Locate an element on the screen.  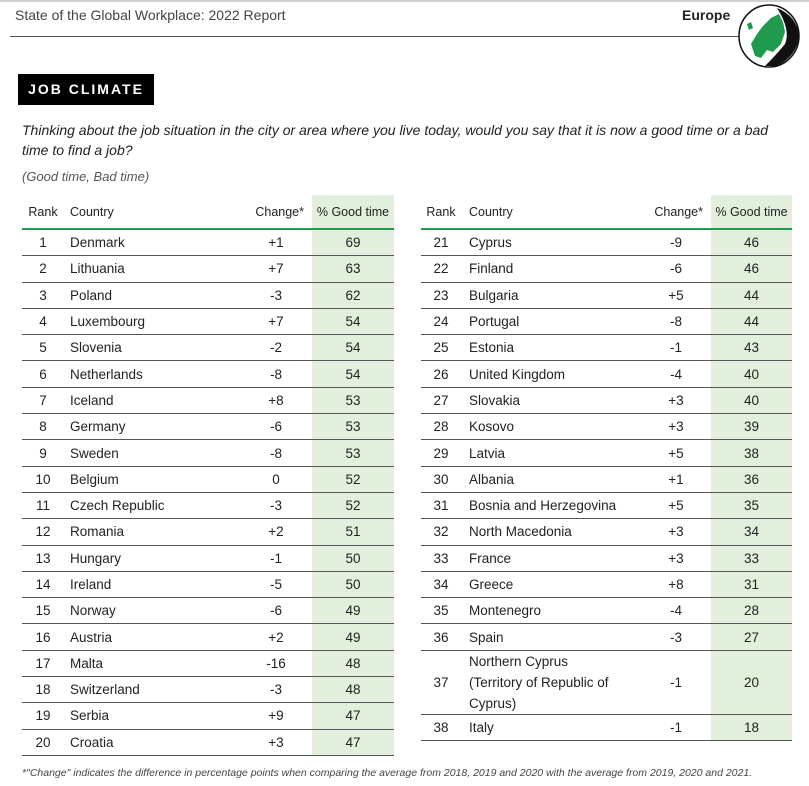
table-row: 18 Switzerland -3 48 is located at coordinates (208, 690).